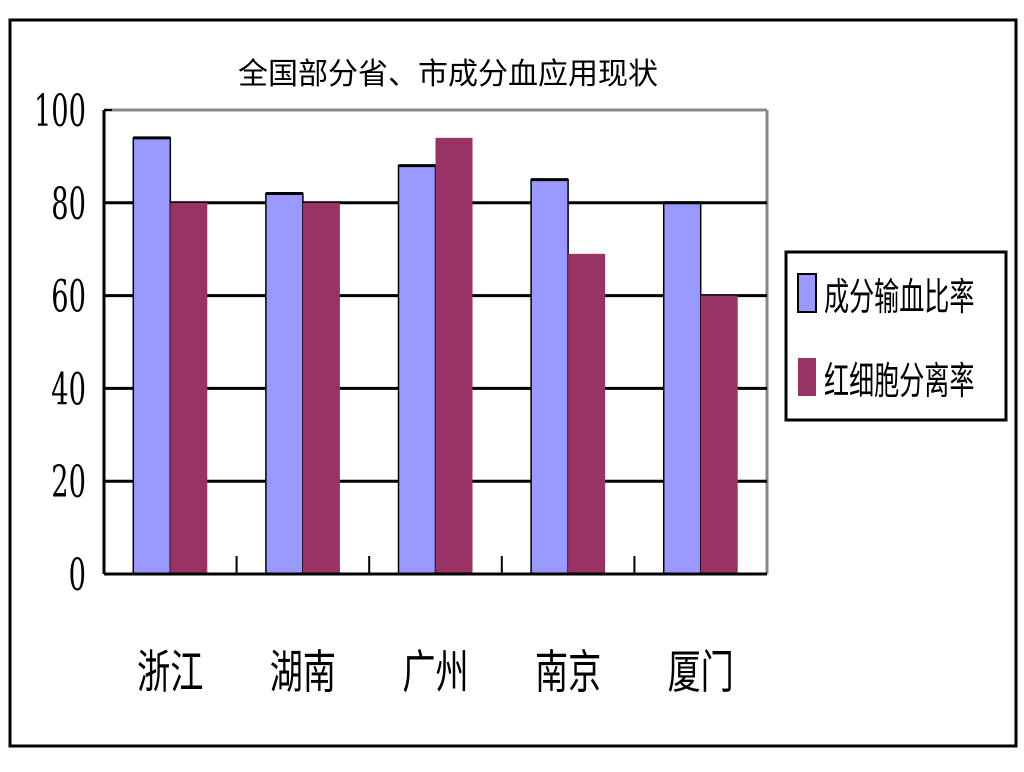  I want to click on y-tick-label: 60, so click(68, 297).